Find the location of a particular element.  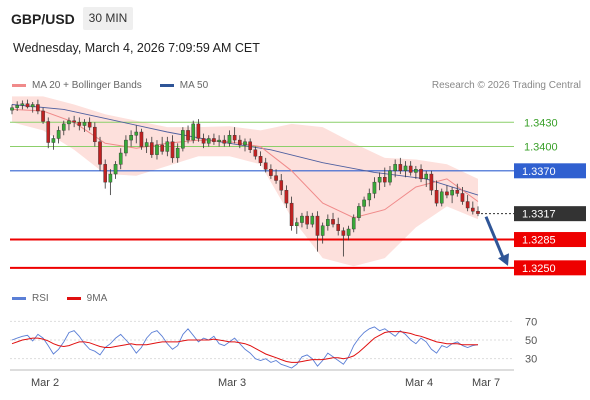

rsi-tick-70: 70 is located at coordinates (531, 322).